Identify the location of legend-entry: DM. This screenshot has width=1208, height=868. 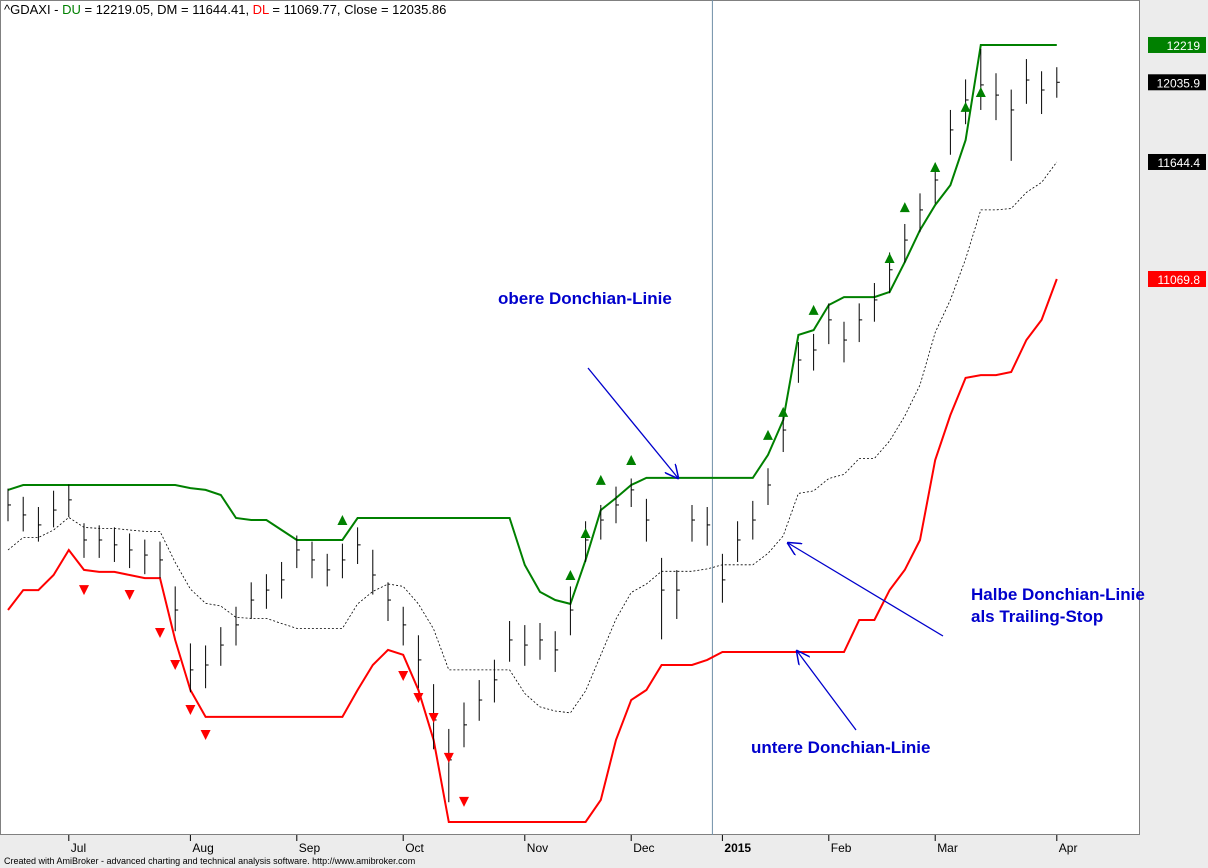
(167, 9).